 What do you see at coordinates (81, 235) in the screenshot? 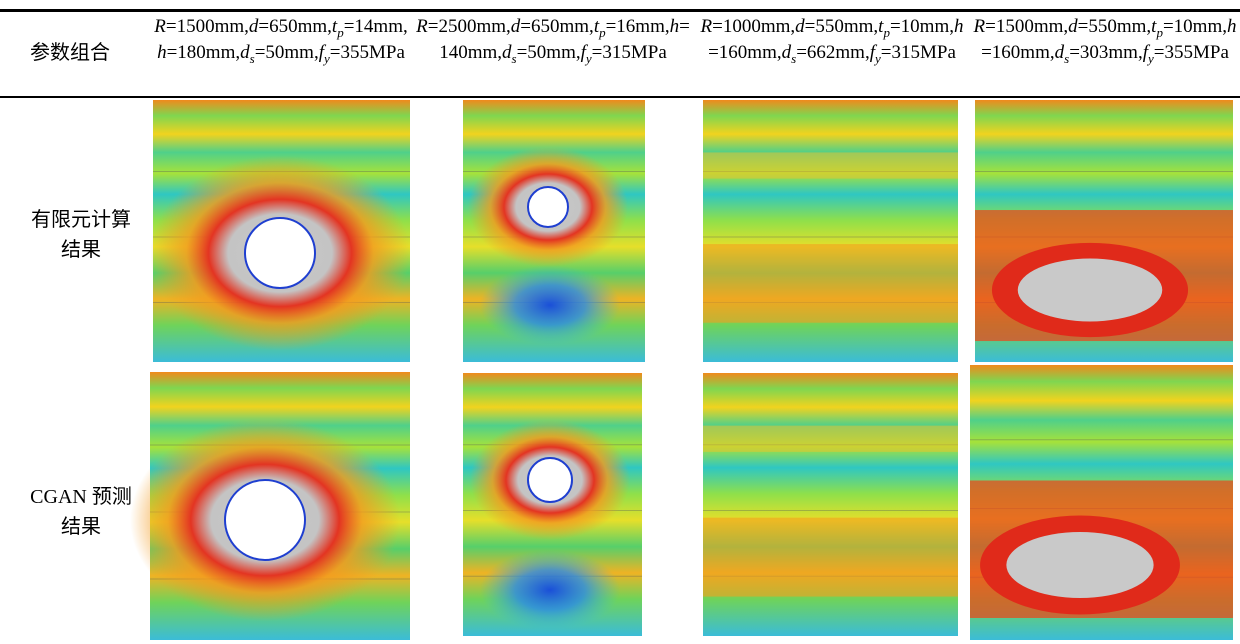
I see `row-label: 有限元计算结果` at bounding box center [81, 235].